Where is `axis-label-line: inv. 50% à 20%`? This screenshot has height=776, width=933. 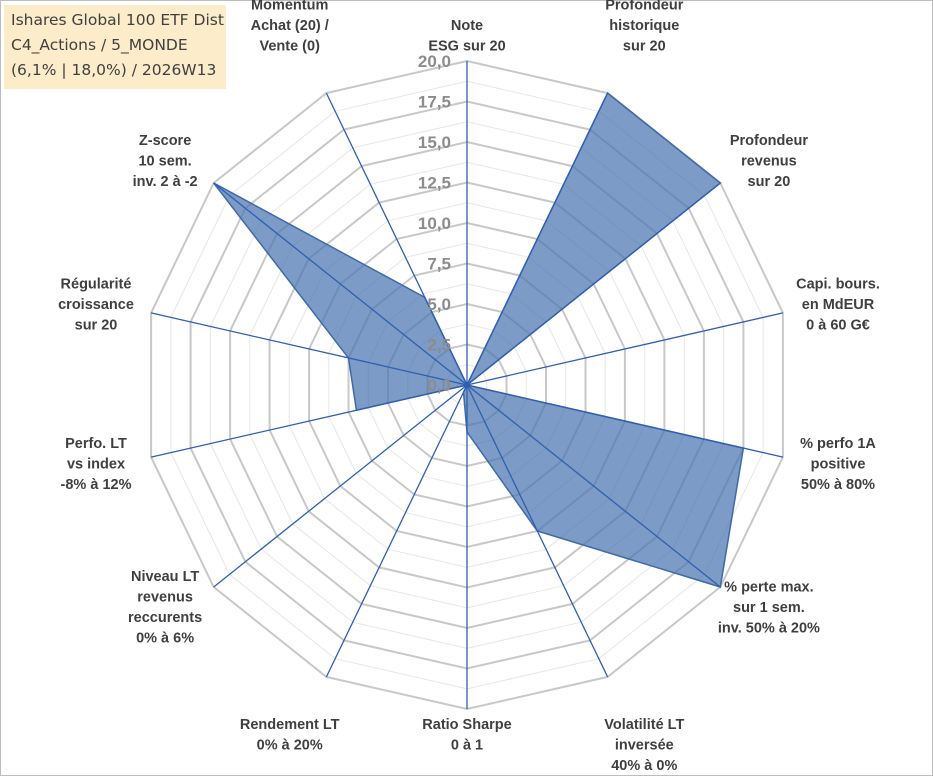 axis-label-line: inv. 50% à 20% is located at coordinates (769, 629).